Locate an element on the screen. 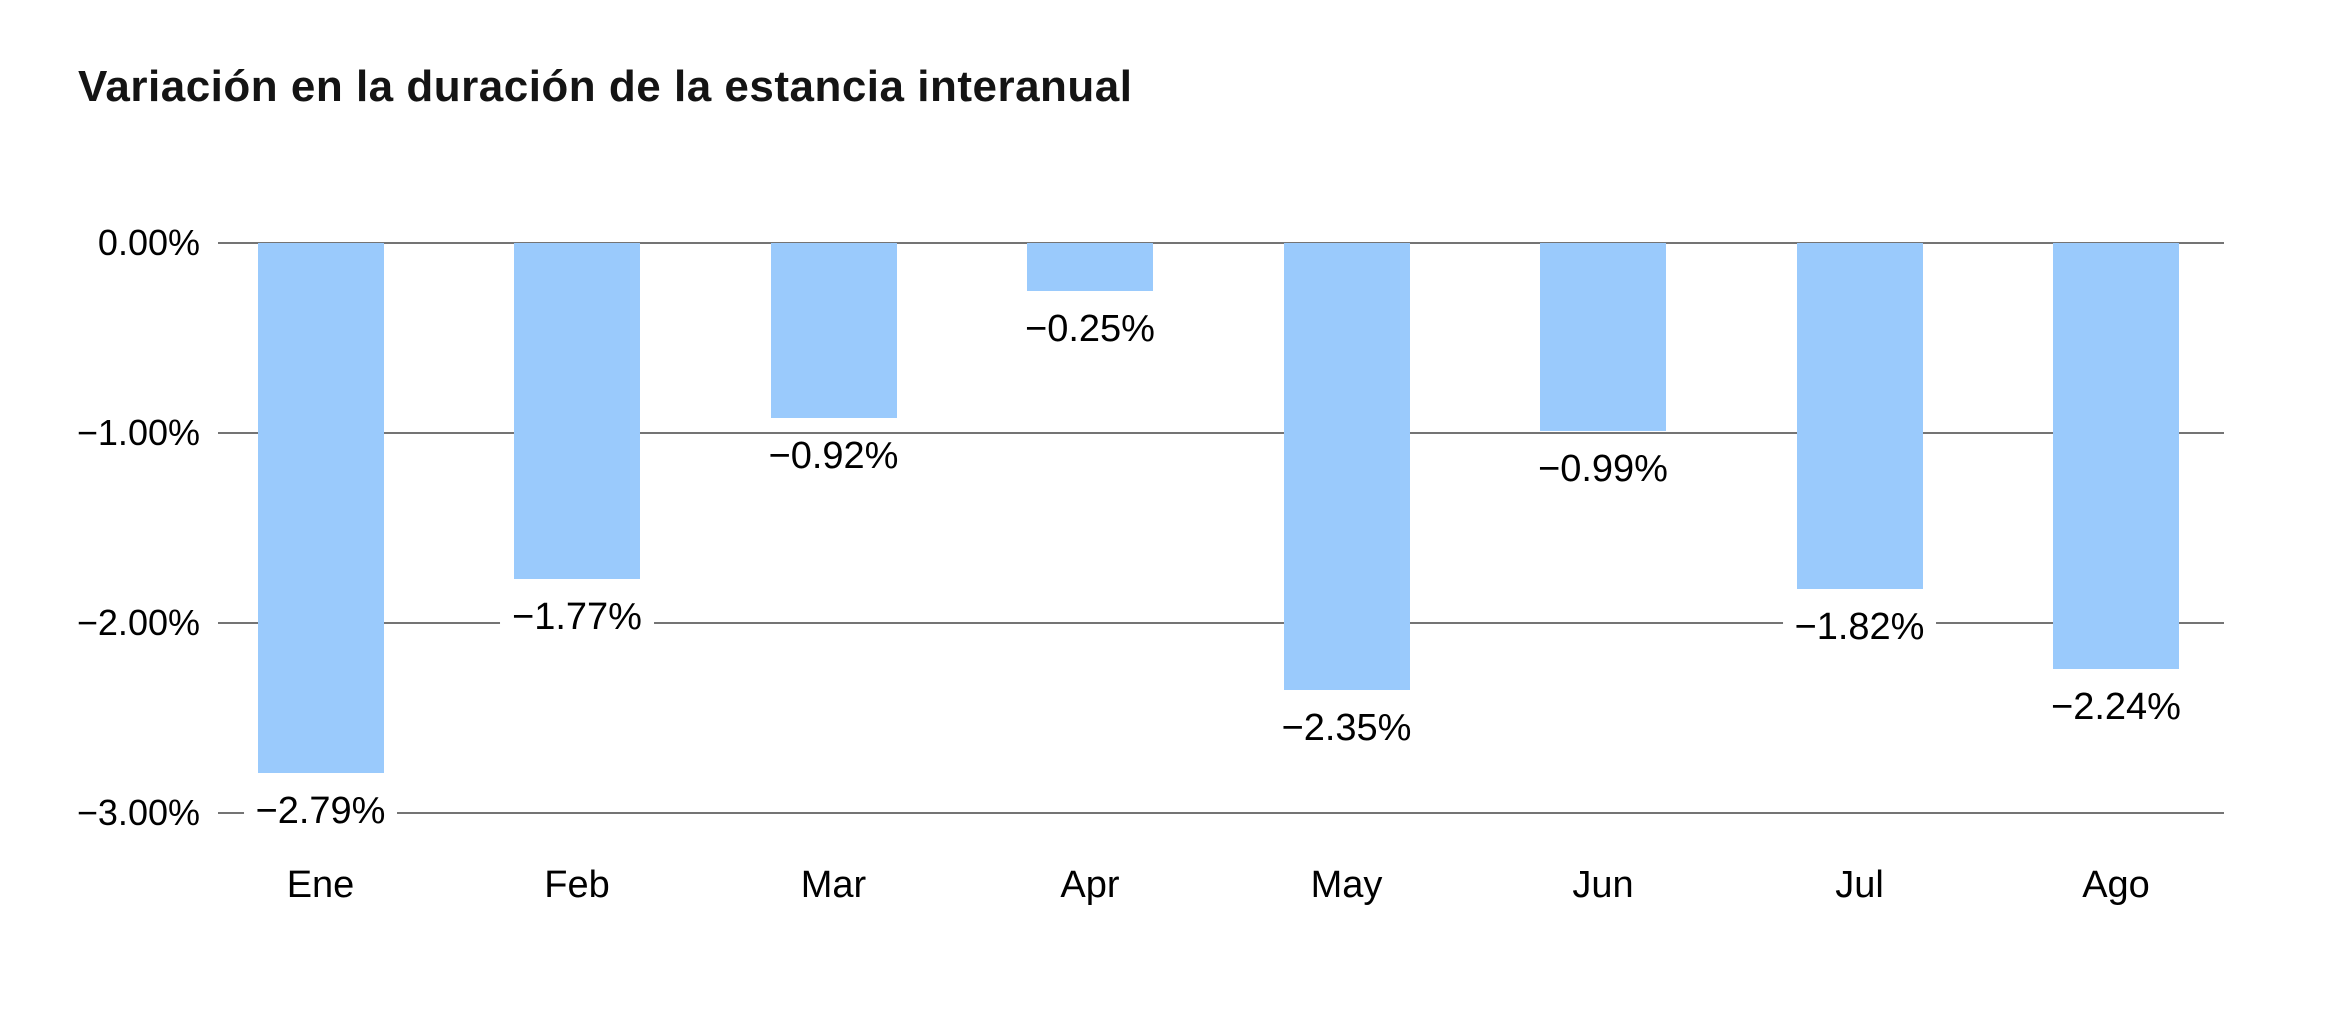  y-axis-tick-label: −2.00% is located at coordinates (138, 622).